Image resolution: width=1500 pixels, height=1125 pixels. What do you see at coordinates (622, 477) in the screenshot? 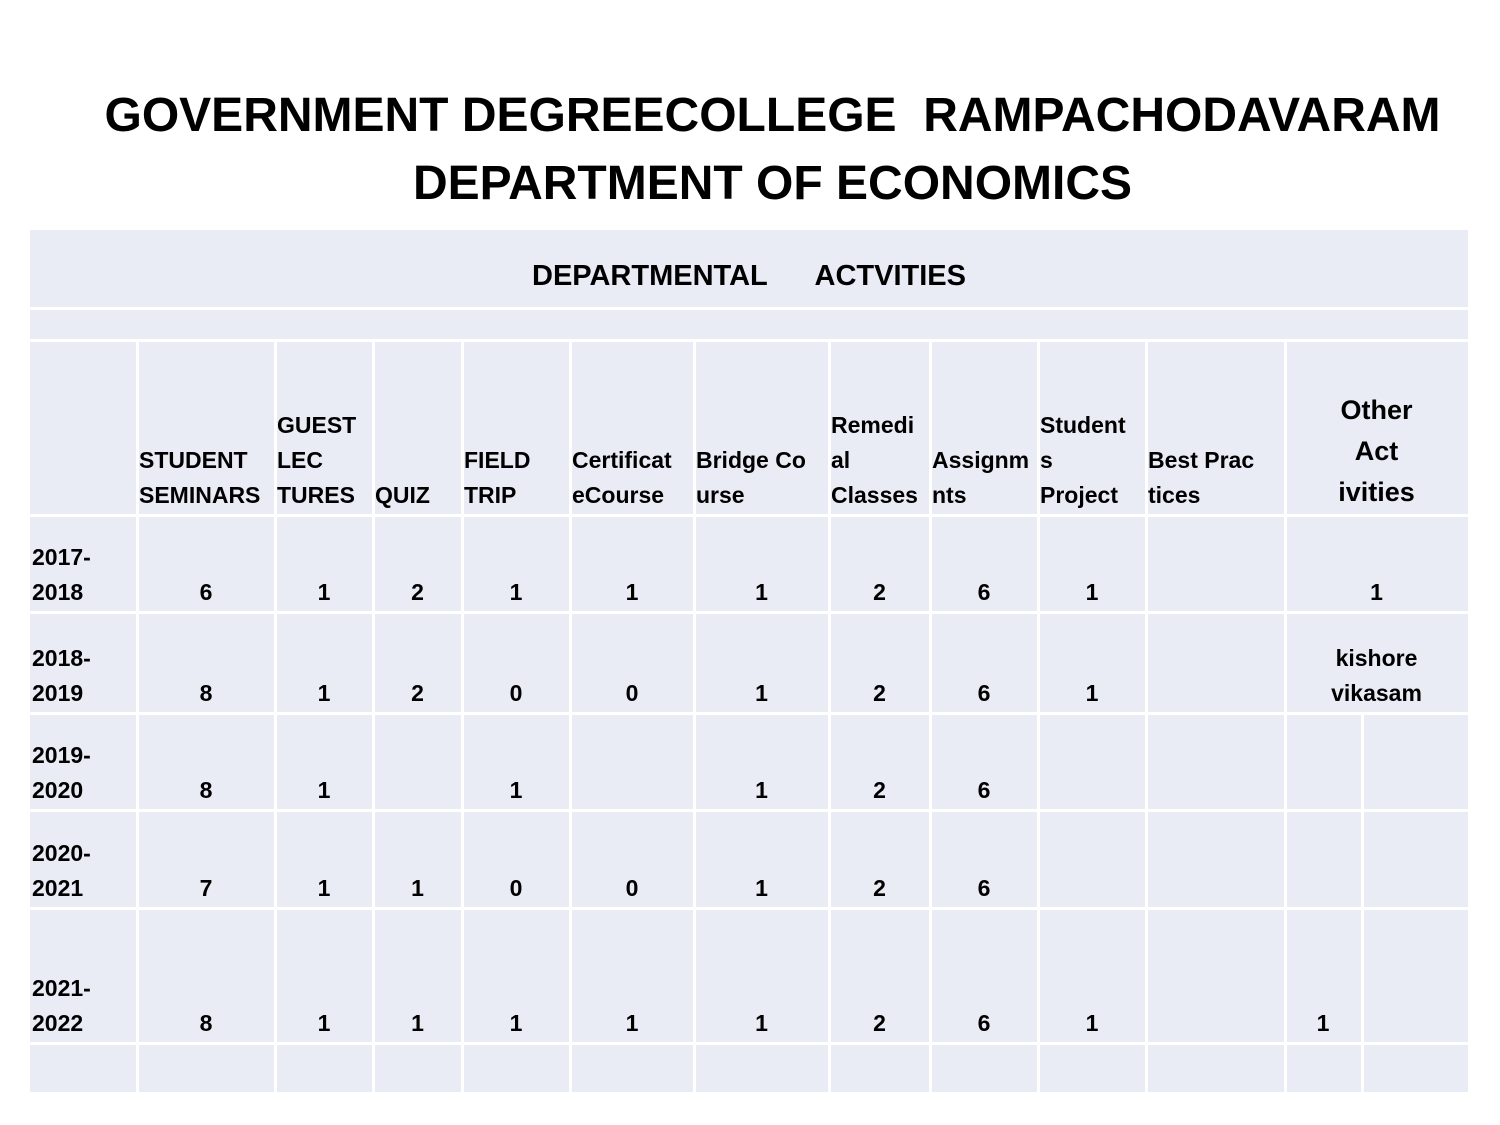
I see `column-header: Certificat eCourse` at bounding box center [622, 477].